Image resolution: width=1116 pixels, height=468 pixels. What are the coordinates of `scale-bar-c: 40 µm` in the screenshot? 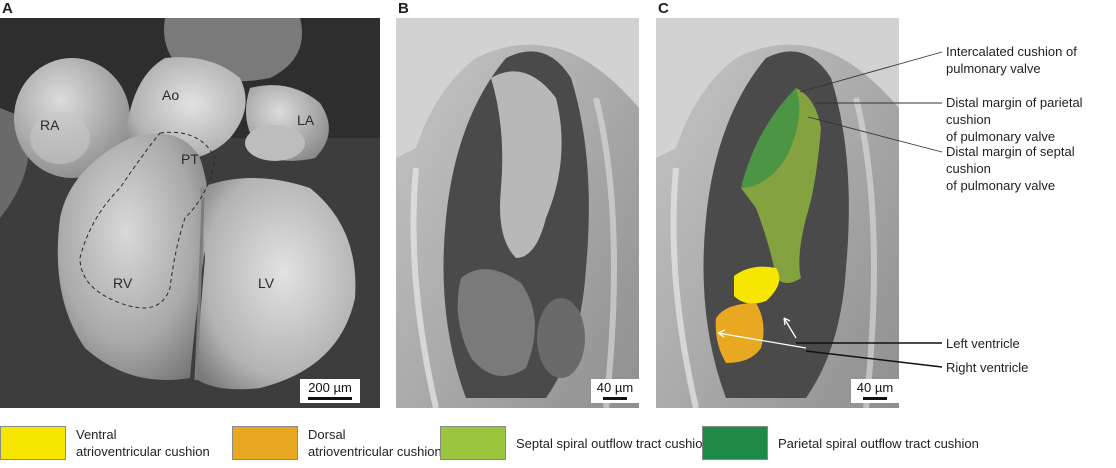 It's located at (875, 391).